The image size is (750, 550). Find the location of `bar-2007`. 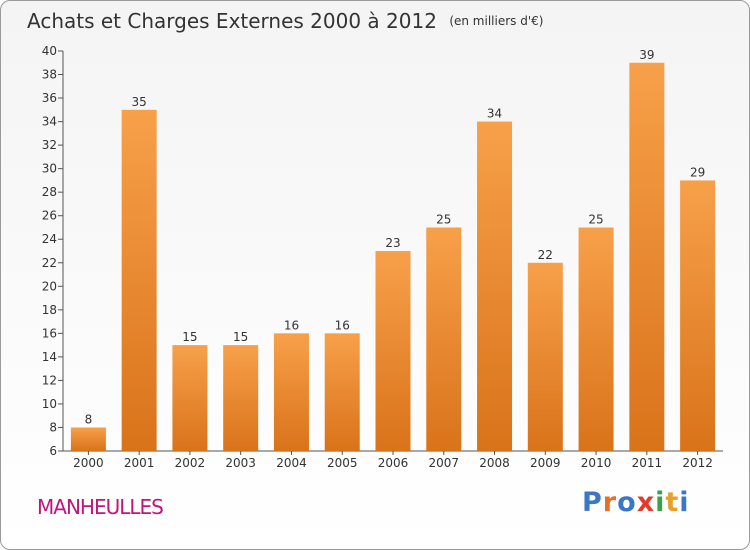

bar-2007 is located at coordinates (444, 339).